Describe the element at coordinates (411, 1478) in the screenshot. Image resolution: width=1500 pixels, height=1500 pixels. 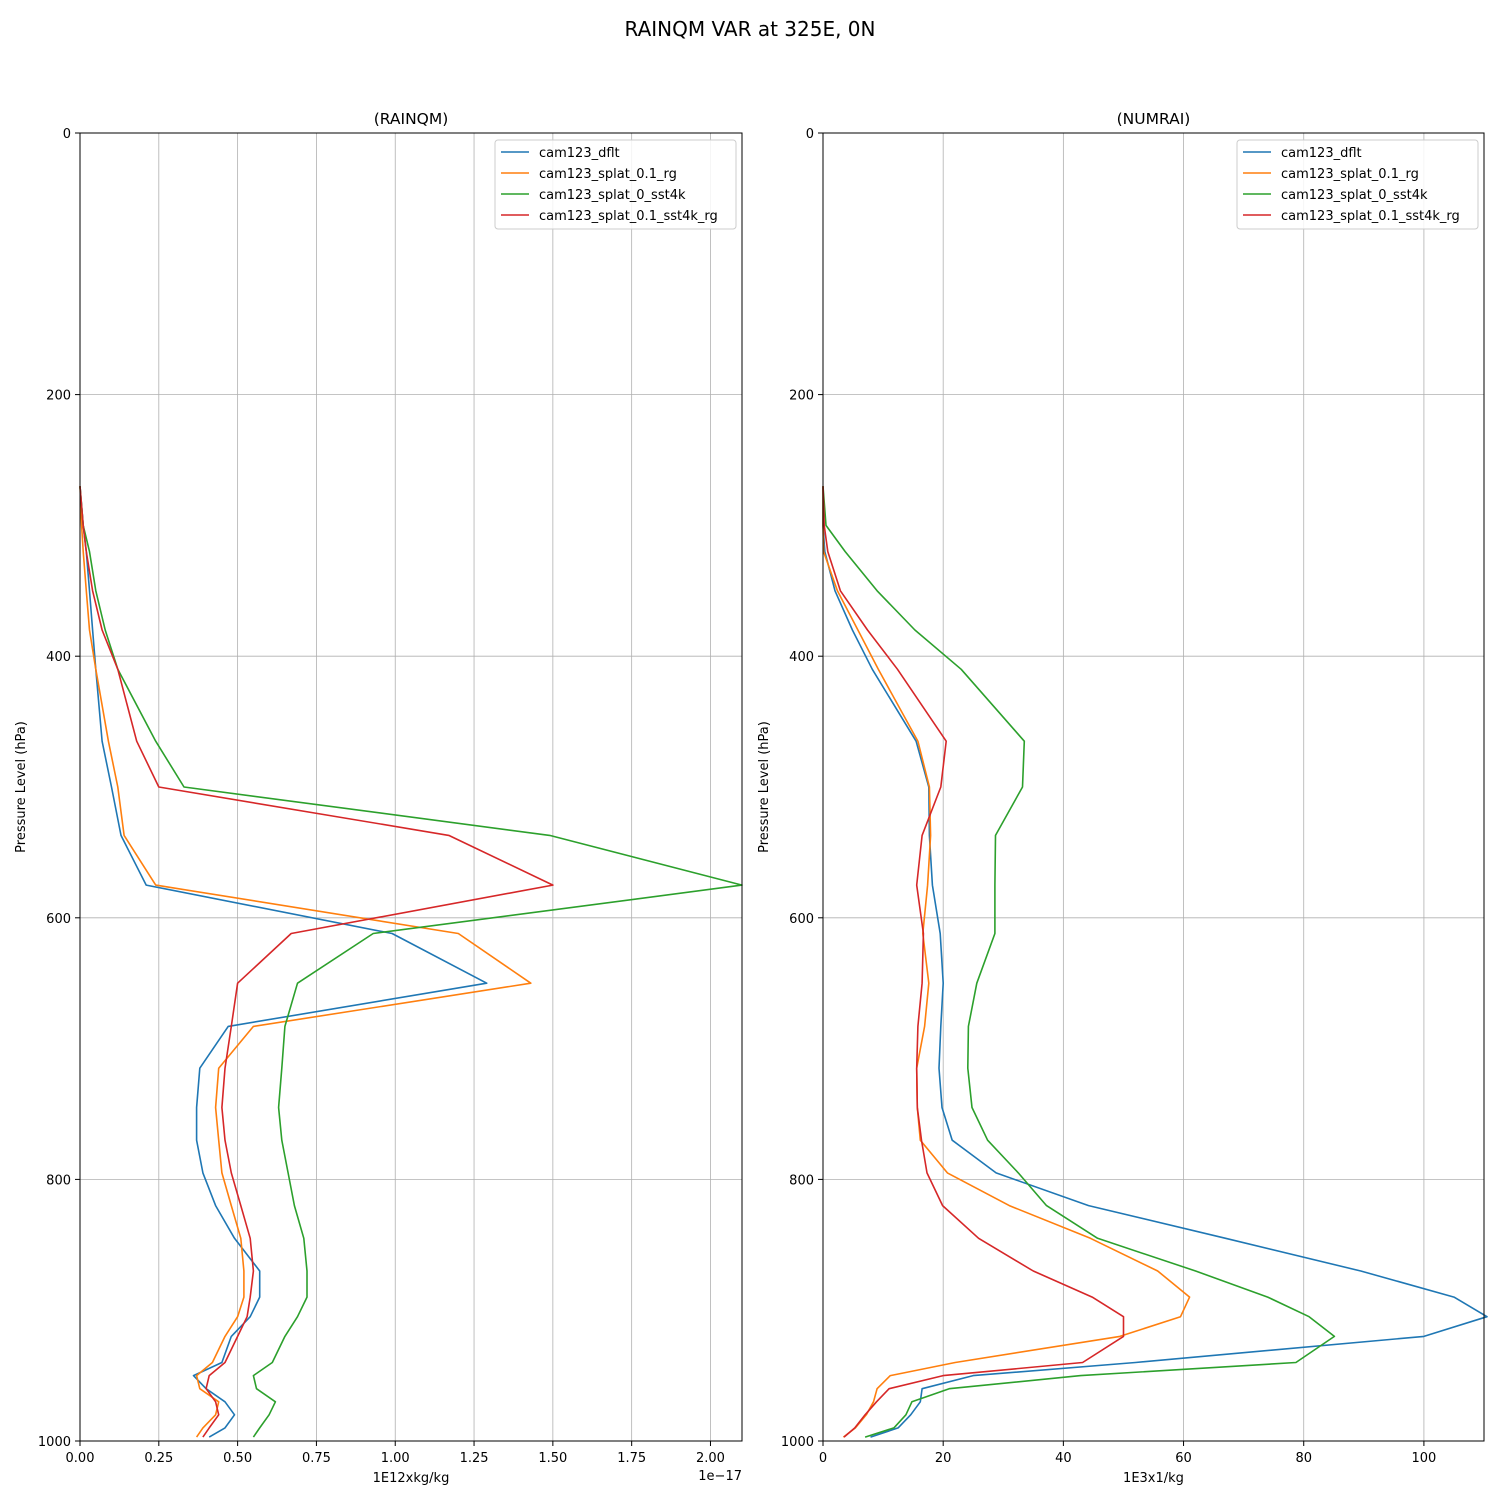
I see `rainqm-x-axis-label: 1E12xkg/kg` at that location.